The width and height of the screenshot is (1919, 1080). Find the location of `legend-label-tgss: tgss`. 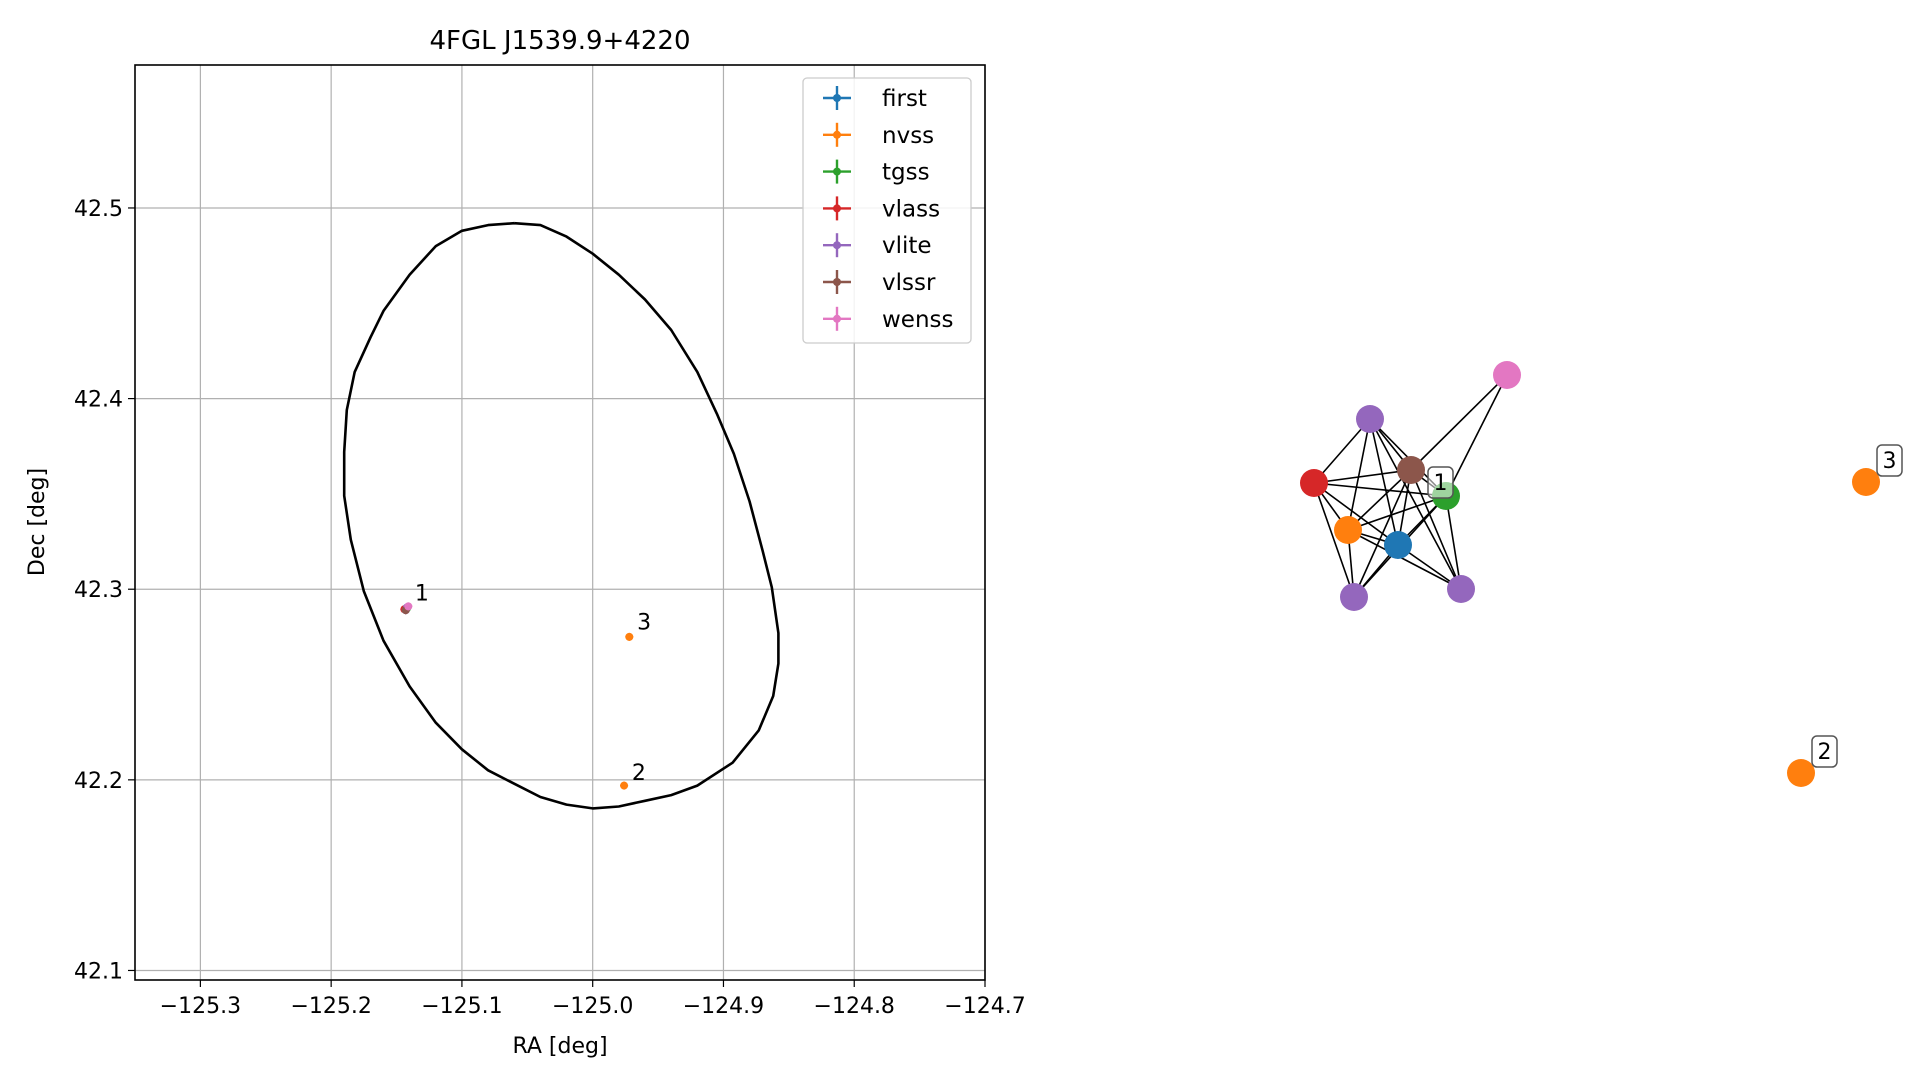

legend-label-tgss: tgss is located at coordinates (906, 173).